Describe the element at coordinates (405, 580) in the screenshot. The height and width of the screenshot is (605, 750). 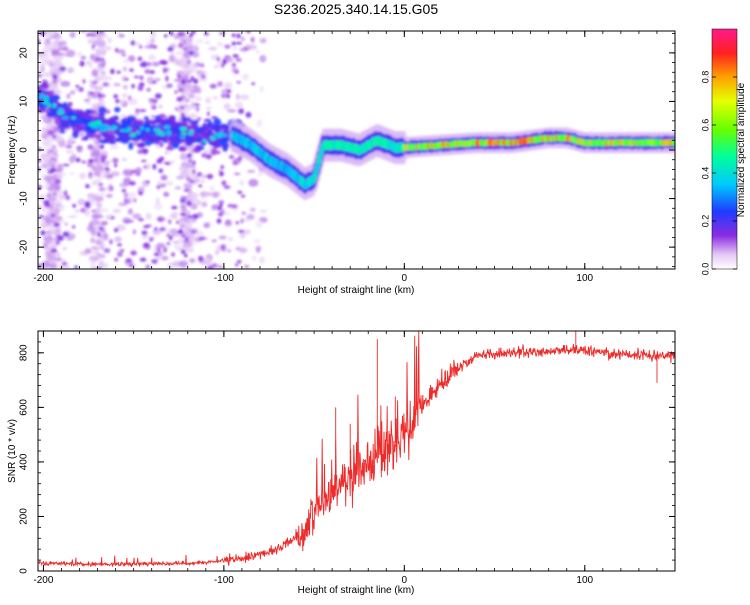
I see `snr-xtick-label: 0` at that location.